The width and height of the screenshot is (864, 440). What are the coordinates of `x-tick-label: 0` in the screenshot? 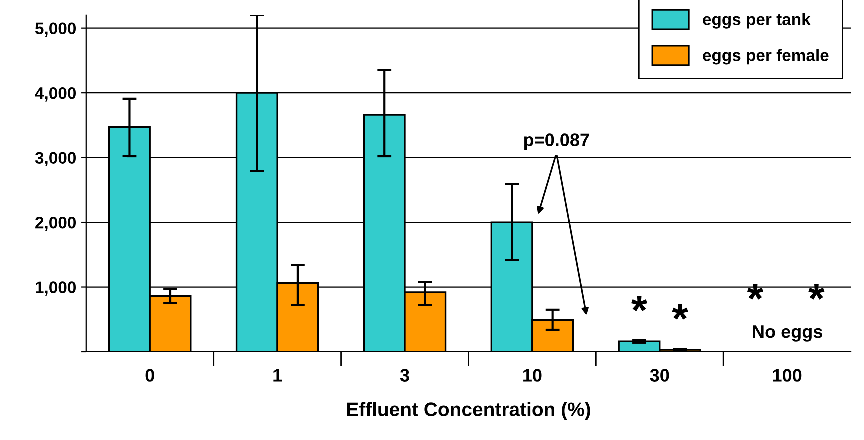 It's located at (150, 375).